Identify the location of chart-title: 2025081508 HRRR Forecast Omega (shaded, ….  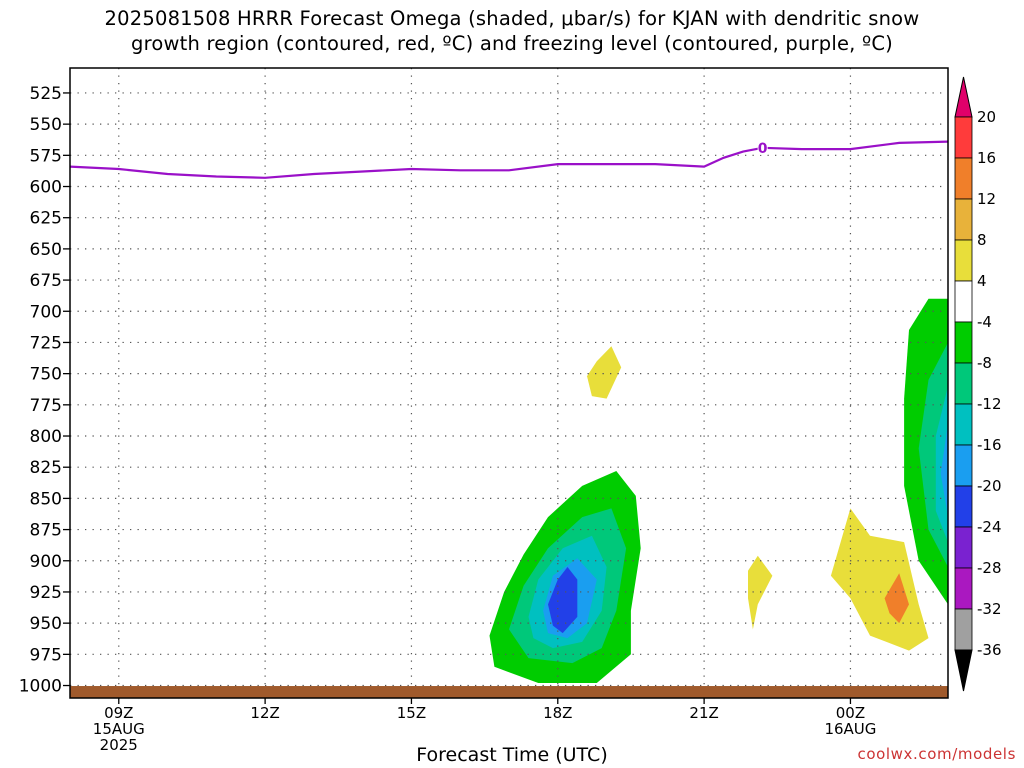
(512, 31).